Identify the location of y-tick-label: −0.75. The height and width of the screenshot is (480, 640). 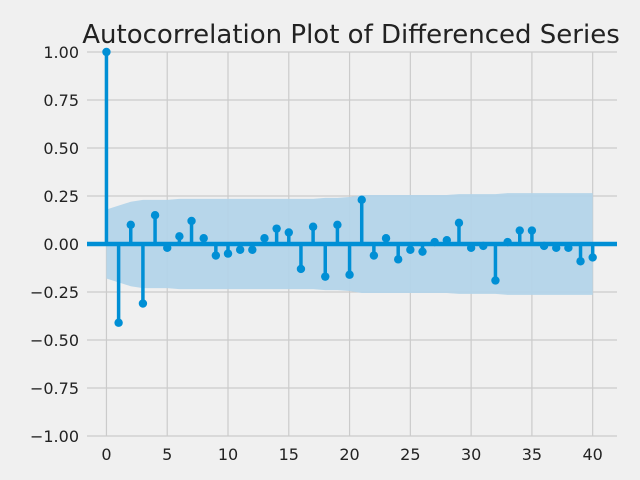
(54, 388).